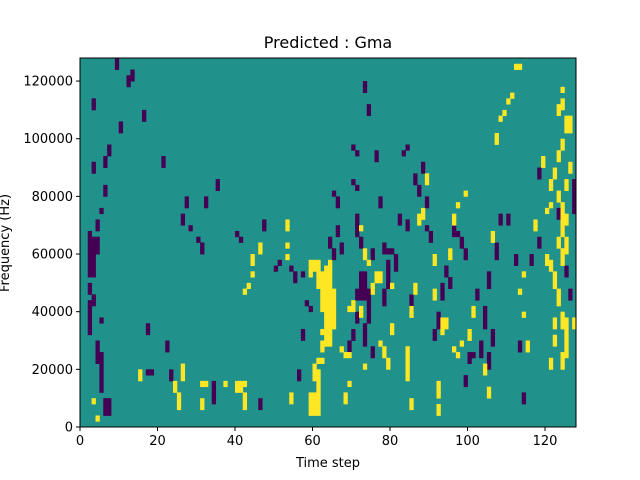 This screenshot has width=640, height=480. I want to click on x-tick-label: 40, so click(235, 441).